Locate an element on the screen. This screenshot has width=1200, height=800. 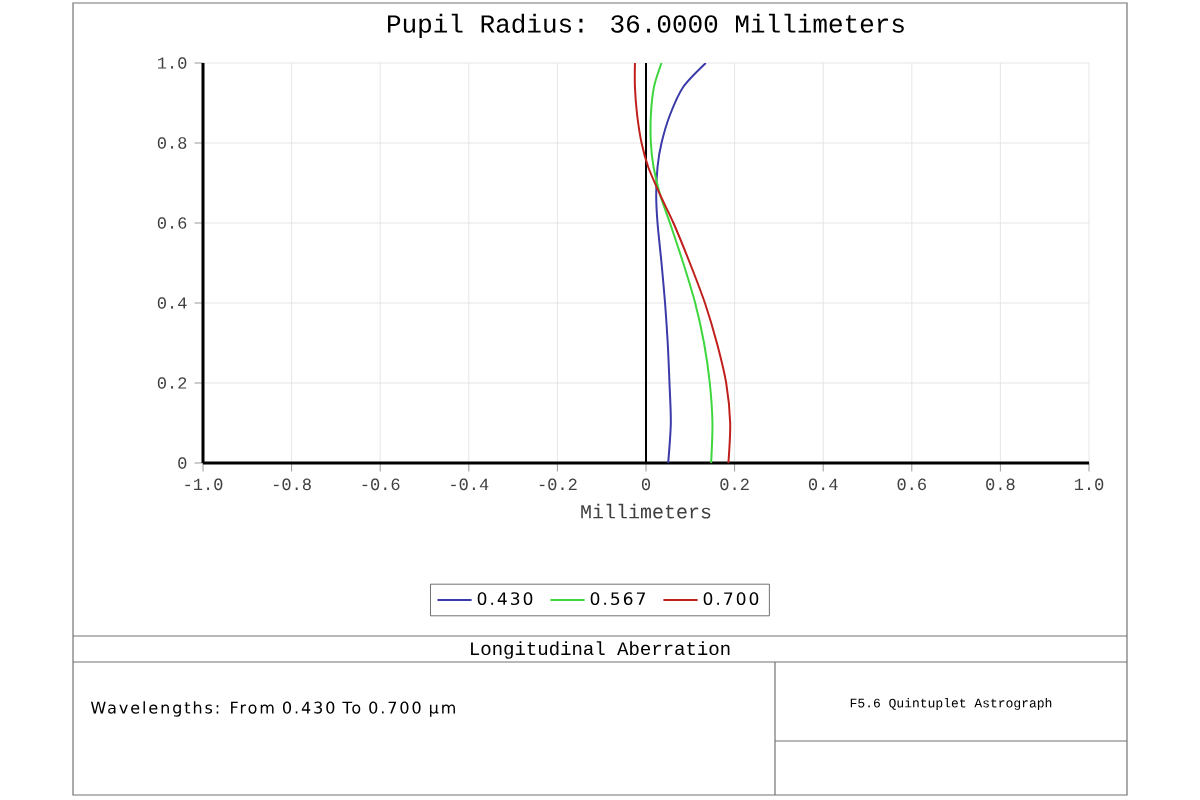
legend-label: 0.700 is located at coordinates (731, 599).